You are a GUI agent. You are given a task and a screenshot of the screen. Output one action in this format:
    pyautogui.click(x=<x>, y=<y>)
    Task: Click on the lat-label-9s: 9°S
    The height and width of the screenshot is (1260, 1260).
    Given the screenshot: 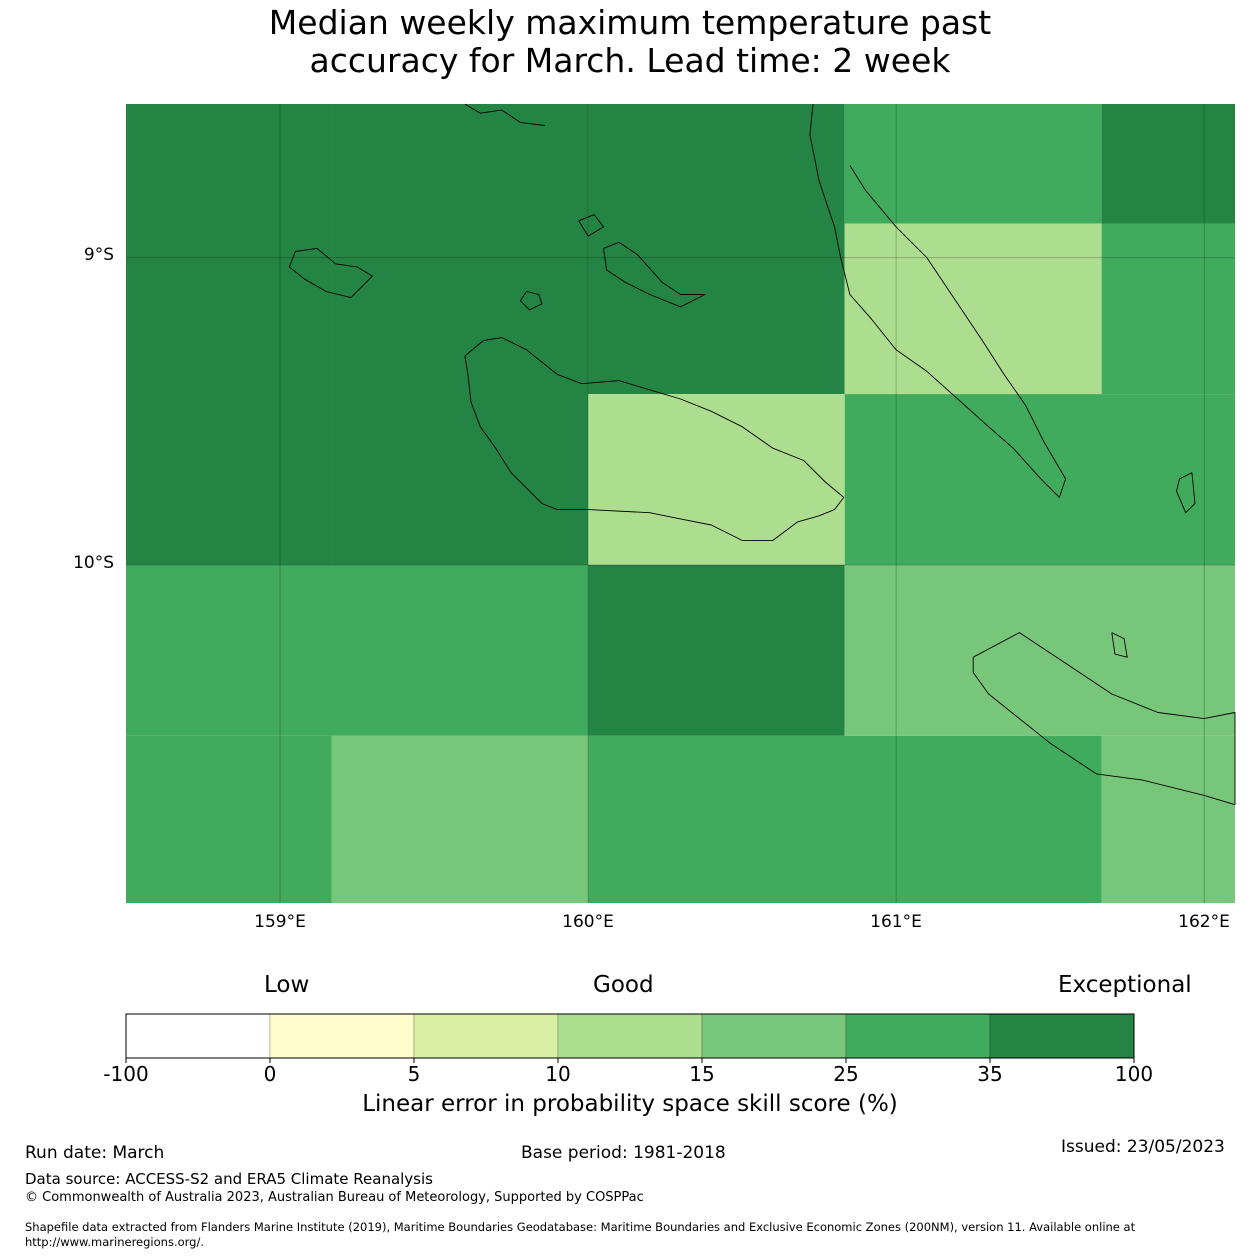 What is the action you would take?
    pyautogui.click(x=98, y=255)
    